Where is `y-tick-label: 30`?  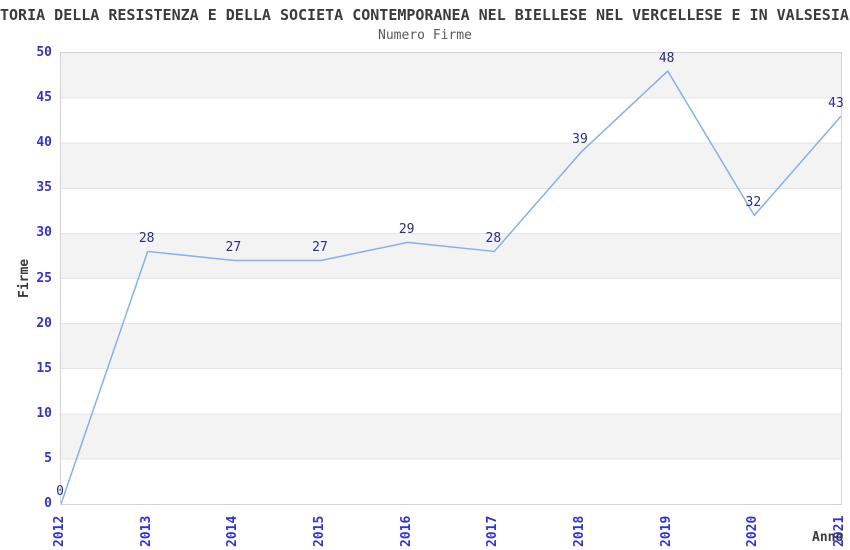 y-tick-label: 30 is located at coordinates (44, 233).